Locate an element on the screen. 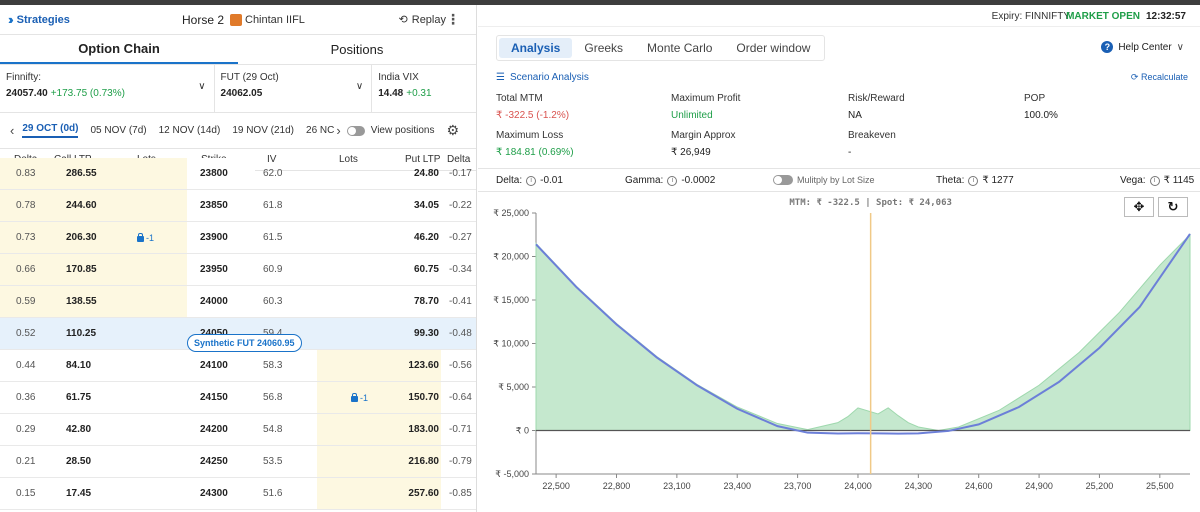 The image size is (1200, 512). call-ltp: 61.75 is located at coordinates (79, 397).